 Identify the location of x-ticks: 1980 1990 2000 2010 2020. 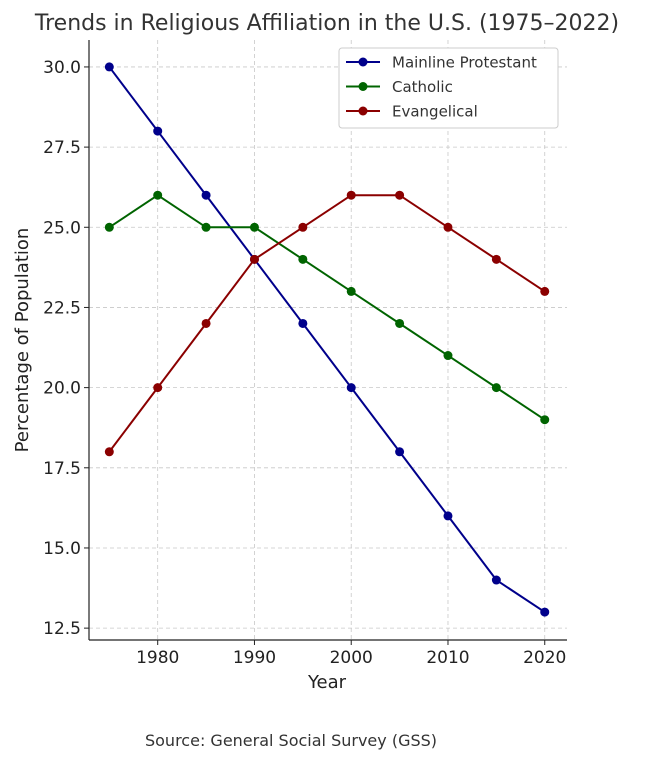
(351, 654).